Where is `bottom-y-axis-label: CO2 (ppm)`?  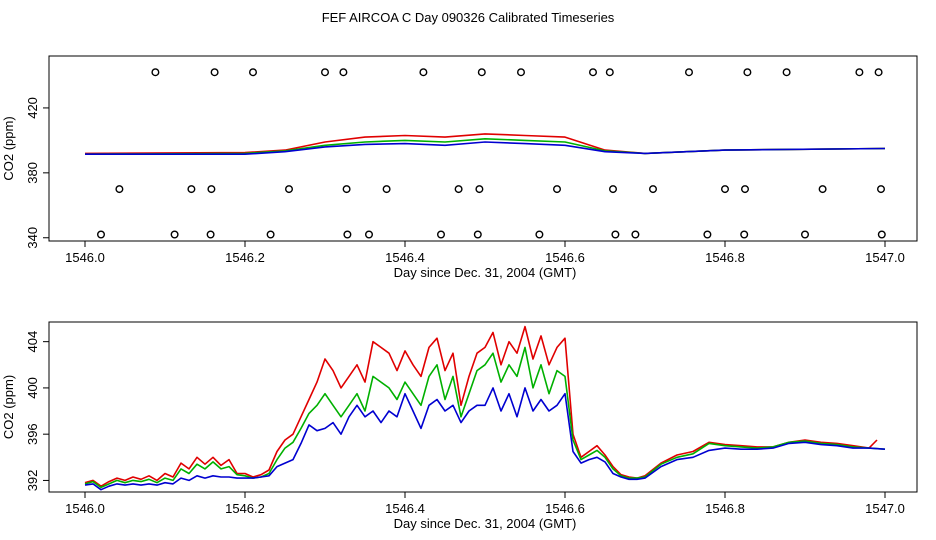 bottom-y-axis-label: CO2 (ppm) is located at coordinates (8, 407).